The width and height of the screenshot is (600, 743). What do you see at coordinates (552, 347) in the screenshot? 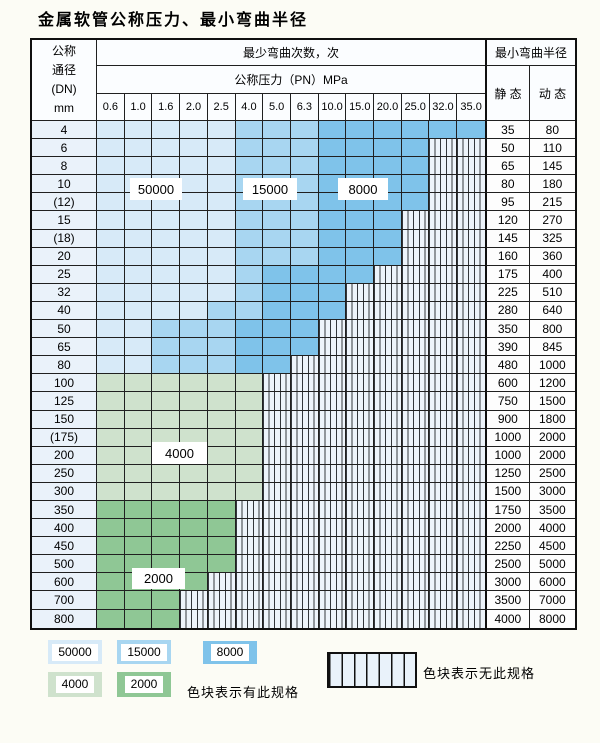
I see `dynamic-value: 845` at bounding box center [552, 347].